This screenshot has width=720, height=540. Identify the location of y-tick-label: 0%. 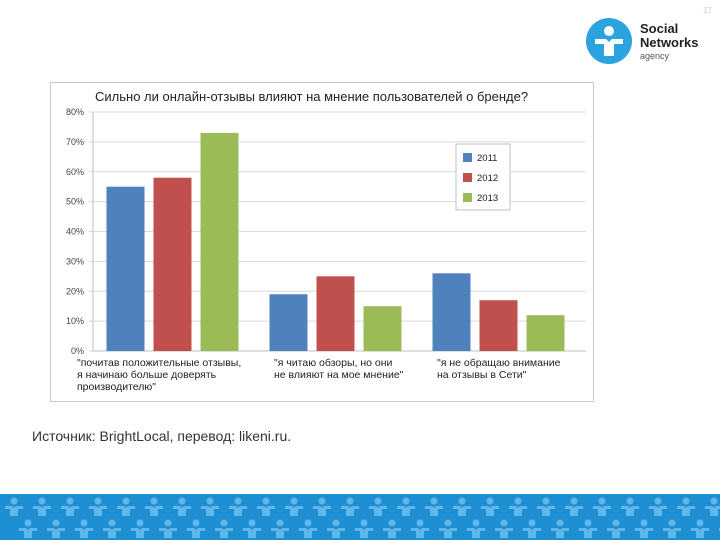
(77, 351).